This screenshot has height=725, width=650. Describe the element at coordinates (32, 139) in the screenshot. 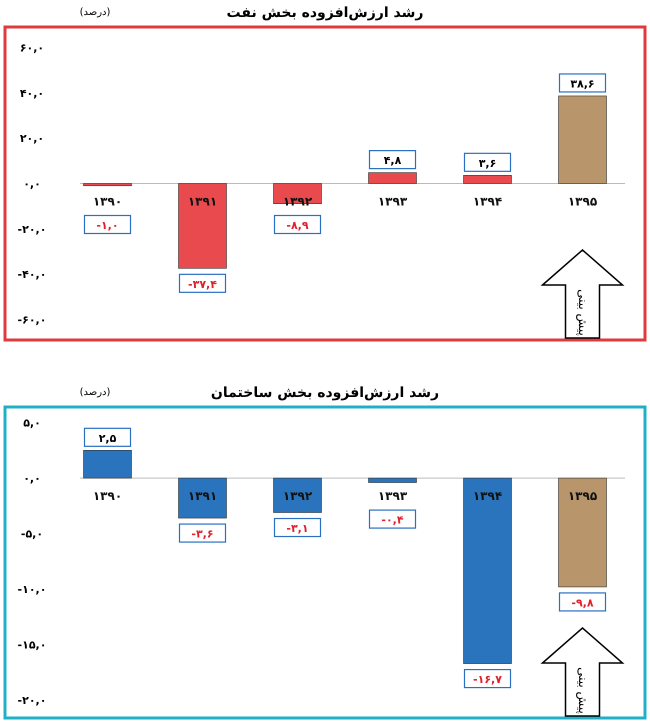

I see `y-tick-label: ۲۰,۰` at that location.